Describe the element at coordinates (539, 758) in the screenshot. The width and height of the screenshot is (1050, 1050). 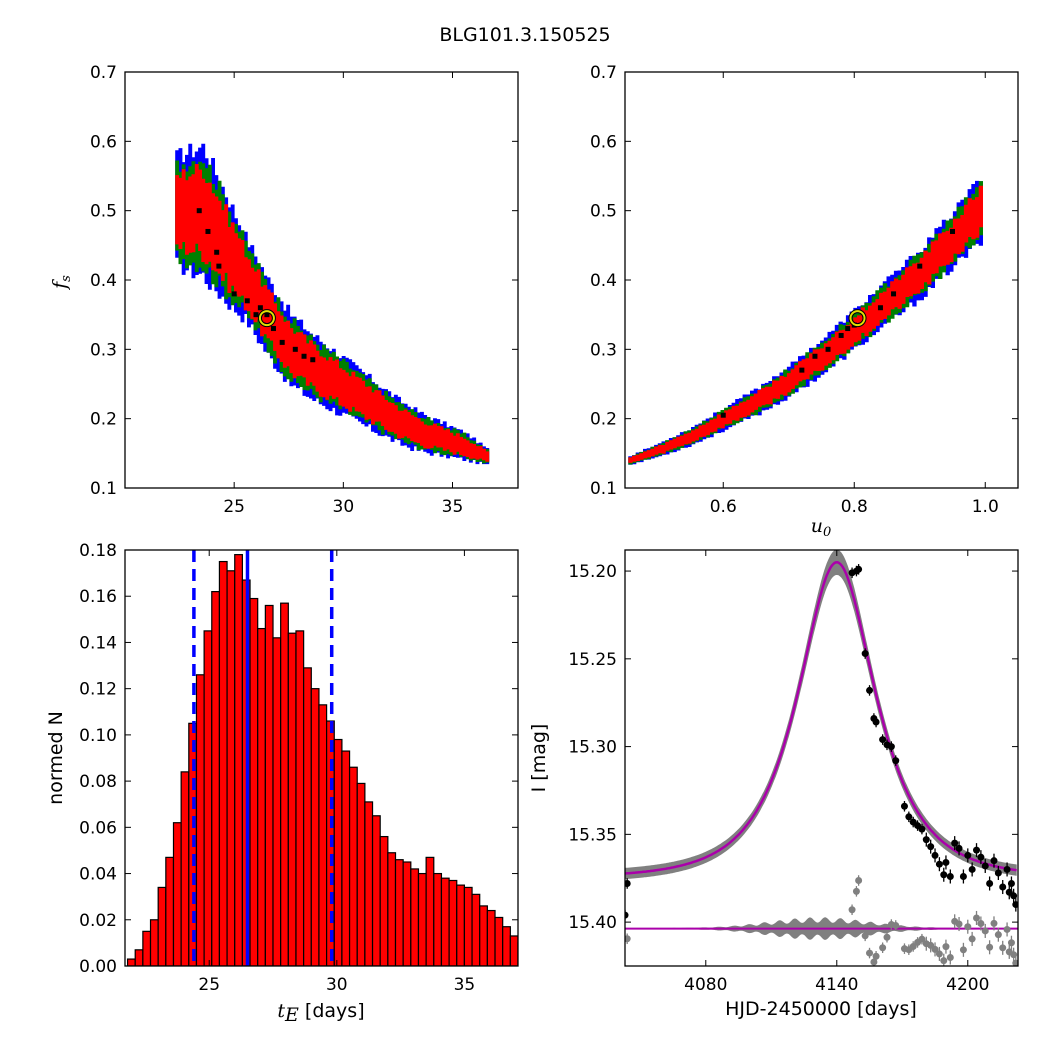
I see `y-axis-label: I [mag]` at that location.